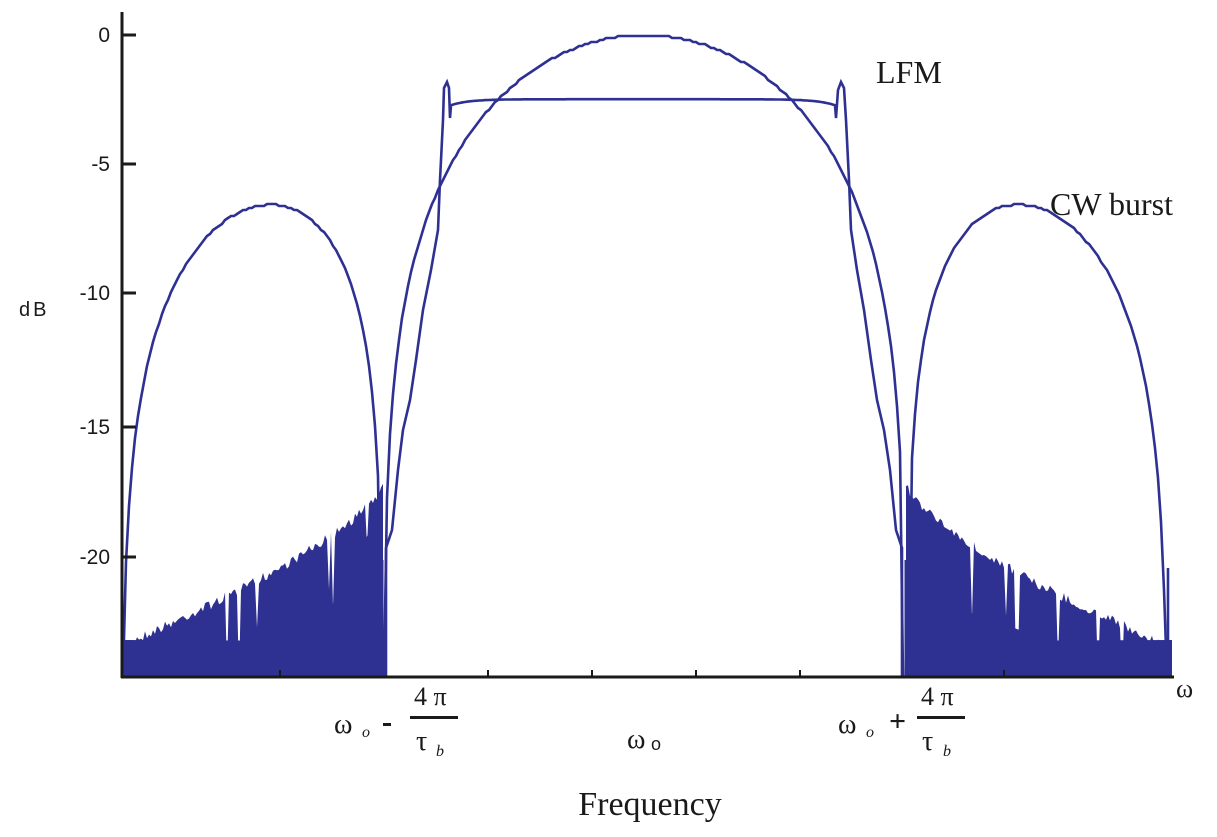  What do you see at coordinates (95, 427) in the screenshot?
I see `y-tick-label-neg15: -15` at bounding box center [95, 427].